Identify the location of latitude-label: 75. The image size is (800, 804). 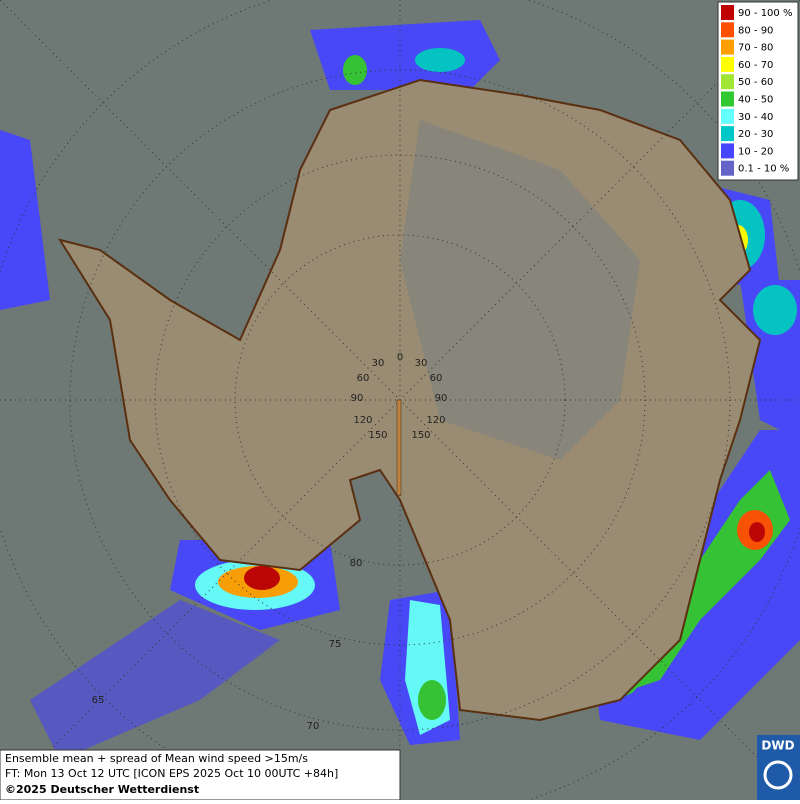
(335, 644).